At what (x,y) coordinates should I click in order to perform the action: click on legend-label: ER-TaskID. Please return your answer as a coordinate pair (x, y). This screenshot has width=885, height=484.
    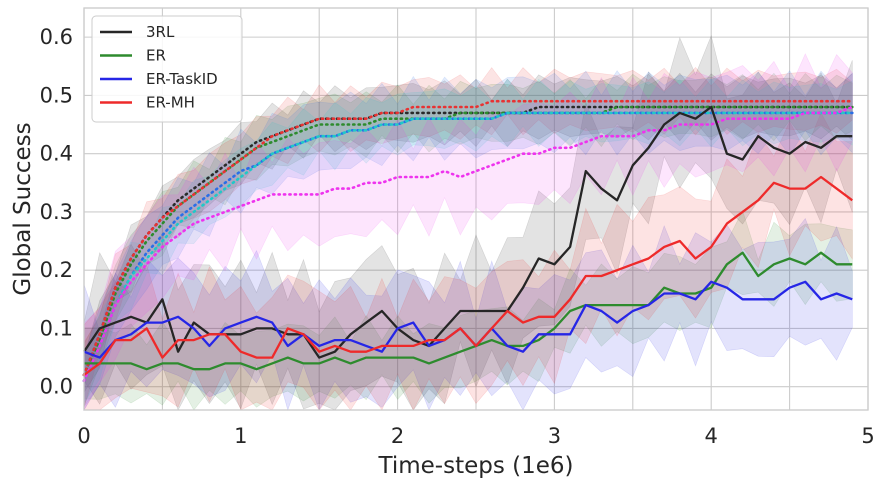
    Looking at the image, I should click on (182, 79).